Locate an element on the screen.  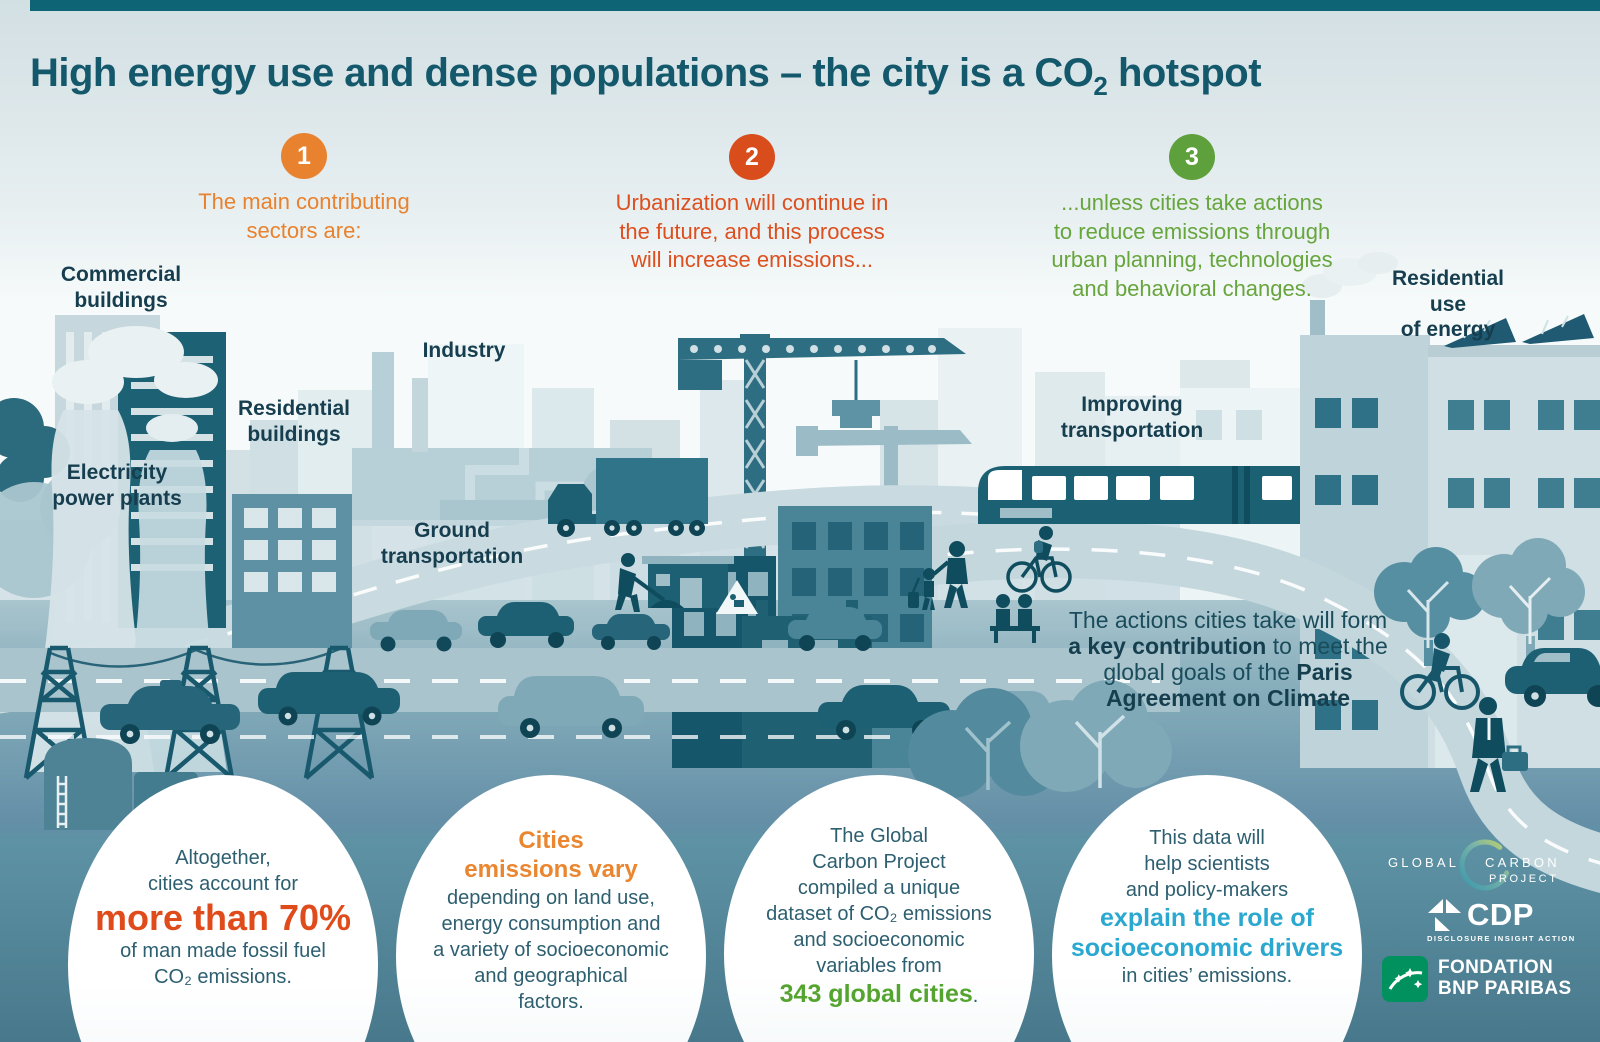
gcp-word-project: PROJECT is located at coordinates (1524, 879).